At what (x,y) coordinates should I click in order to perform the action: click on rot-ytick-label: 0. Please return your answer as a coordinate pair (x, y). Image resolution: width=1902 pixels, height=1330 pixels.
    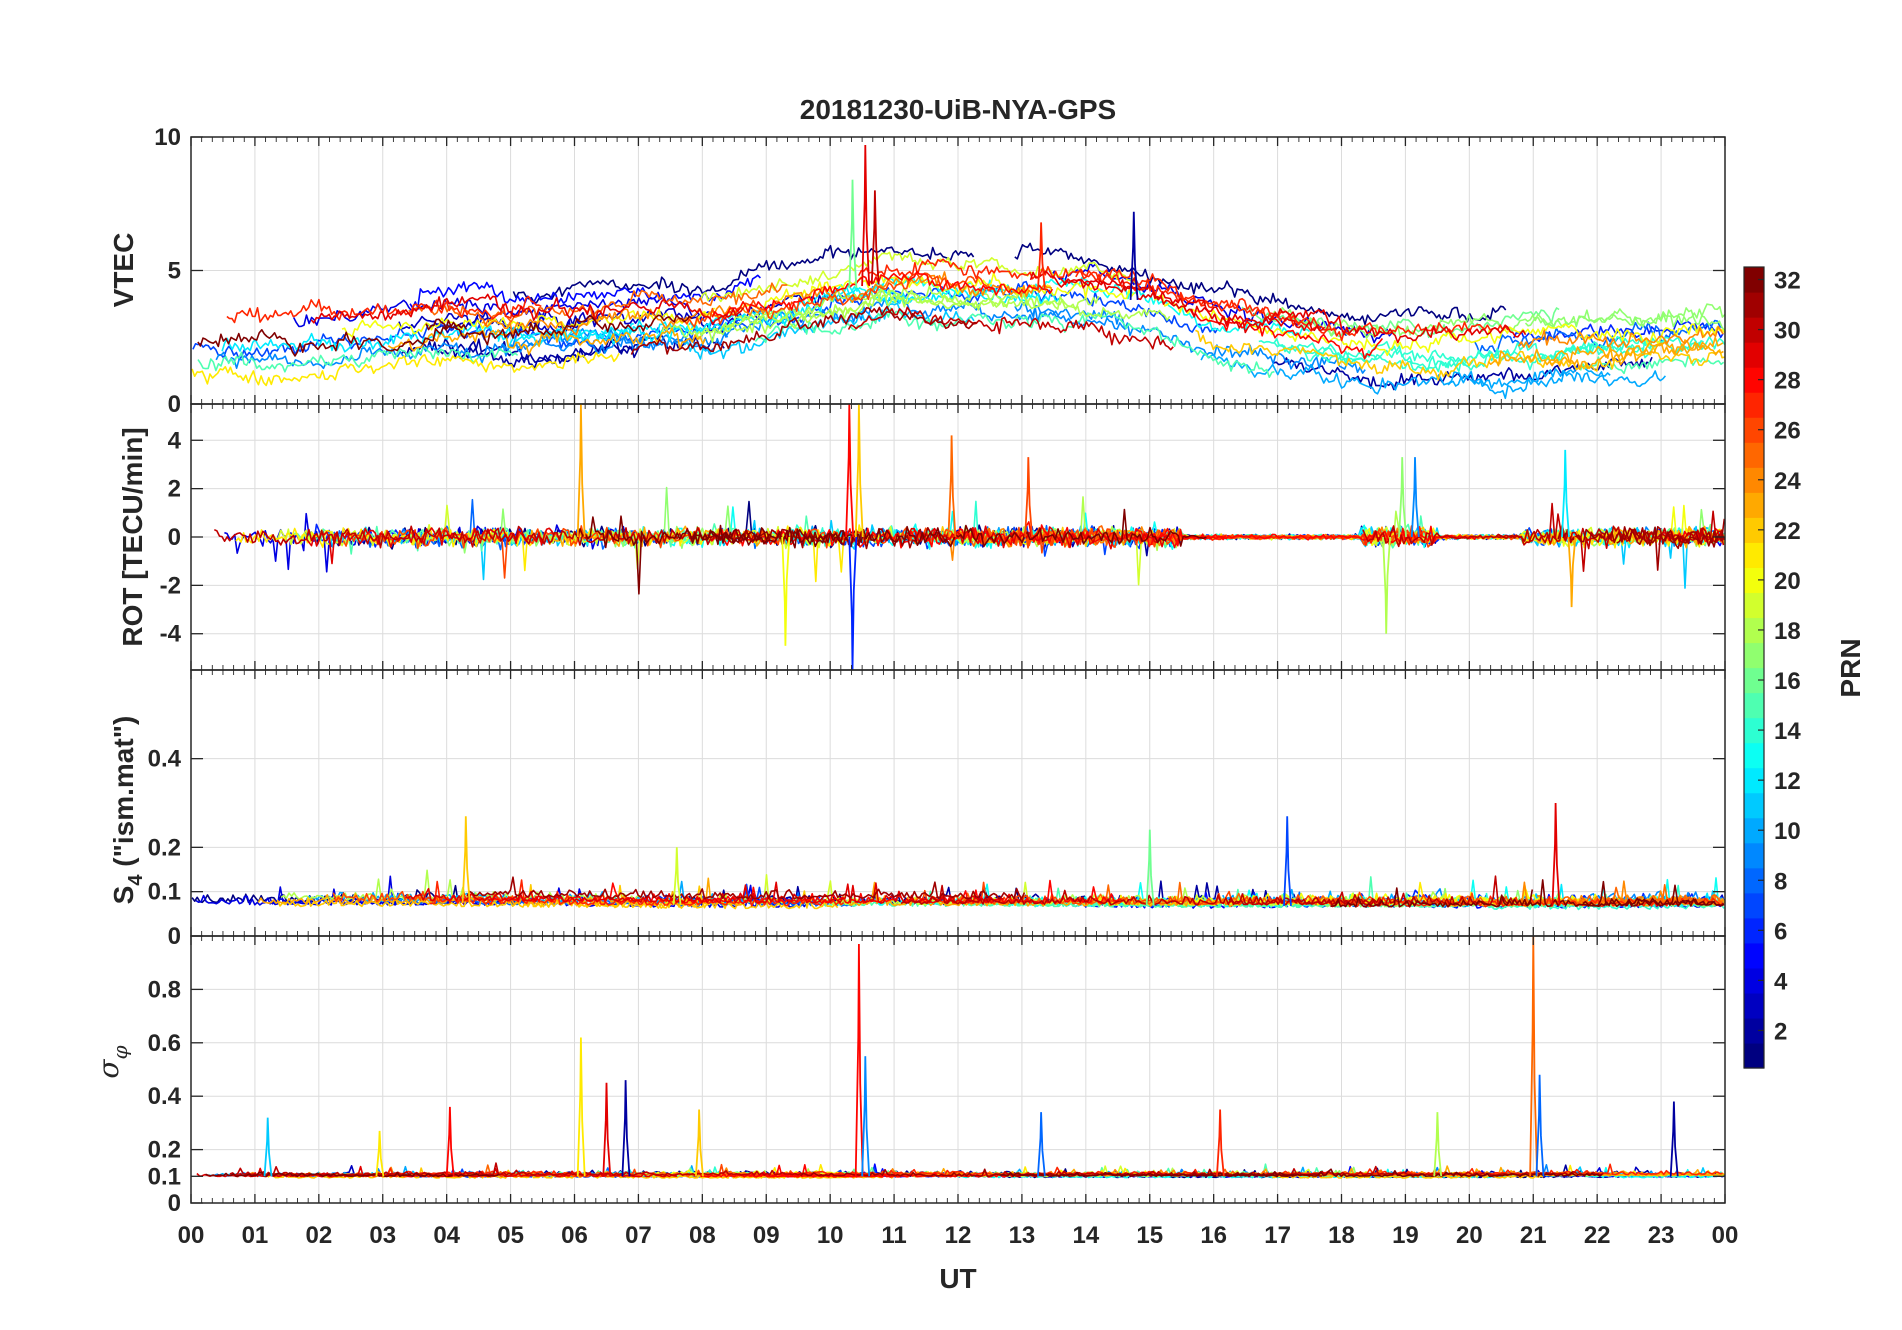
    Looking at the image, I should click on (174, 537).